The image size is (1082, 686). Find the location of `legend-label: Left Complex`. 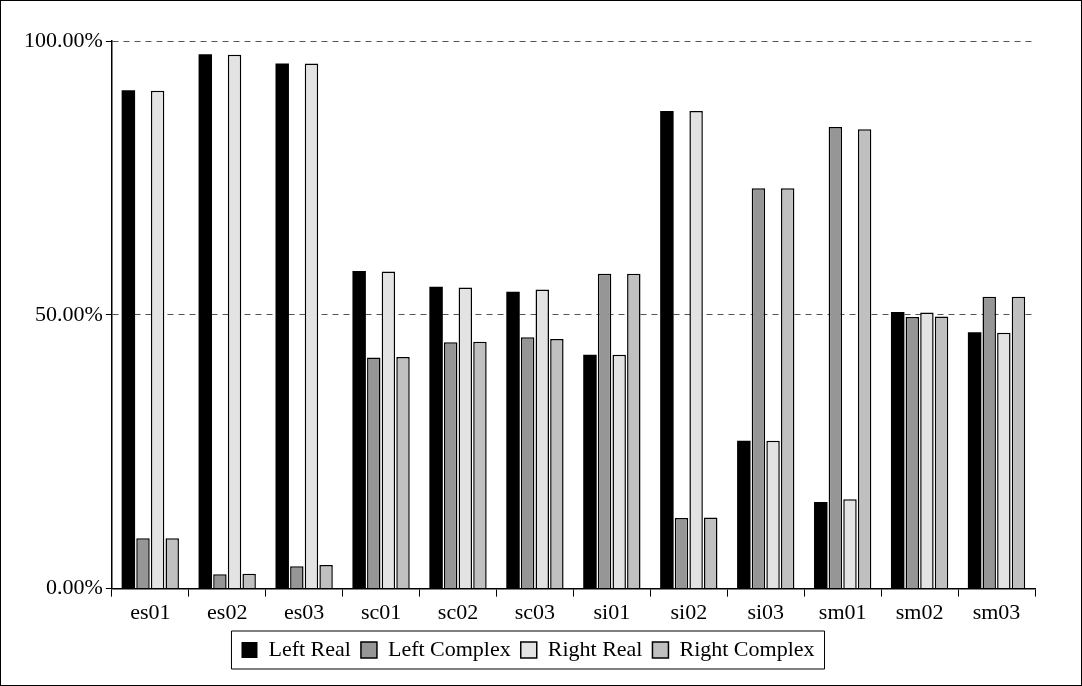

legend-label: Left Complex is located at coordinates (449, 648).